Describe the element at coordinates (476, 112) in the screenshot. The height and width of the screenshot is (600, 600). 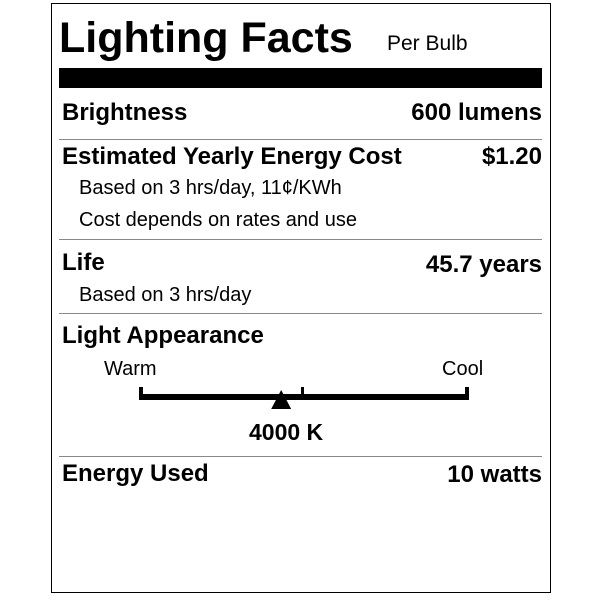
I see `brightness-value: 600 lumens` at that location.